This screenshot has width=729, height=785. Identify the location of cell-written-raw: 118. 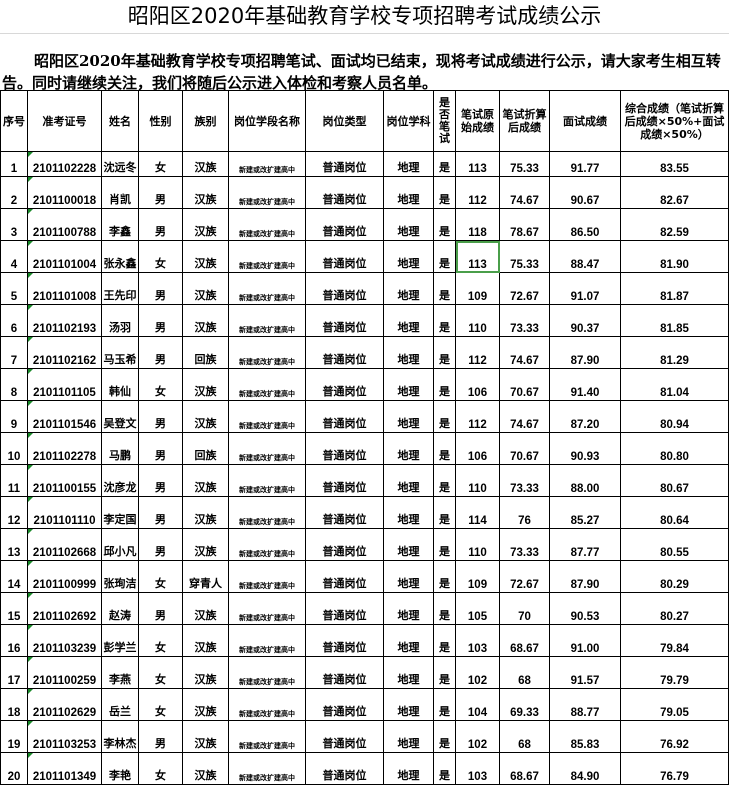
(477, 224).